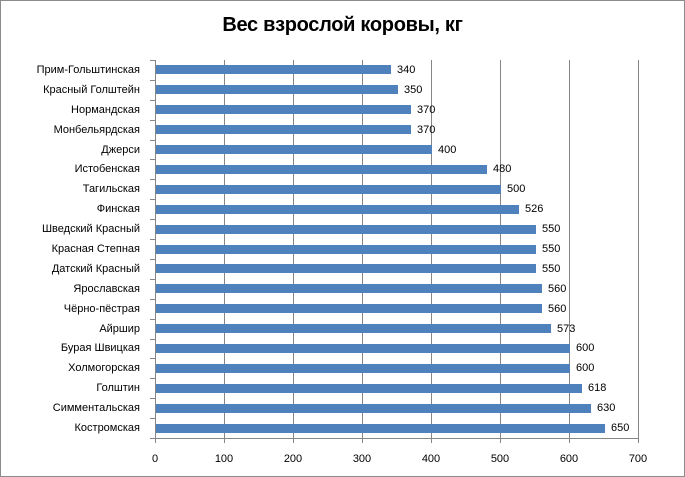 This screenshot has width=685, height=477. What do you see at coordinates (406, 70) in the screenshot?
I see `bar-value-label: 340` at bounding box center [406, 70].